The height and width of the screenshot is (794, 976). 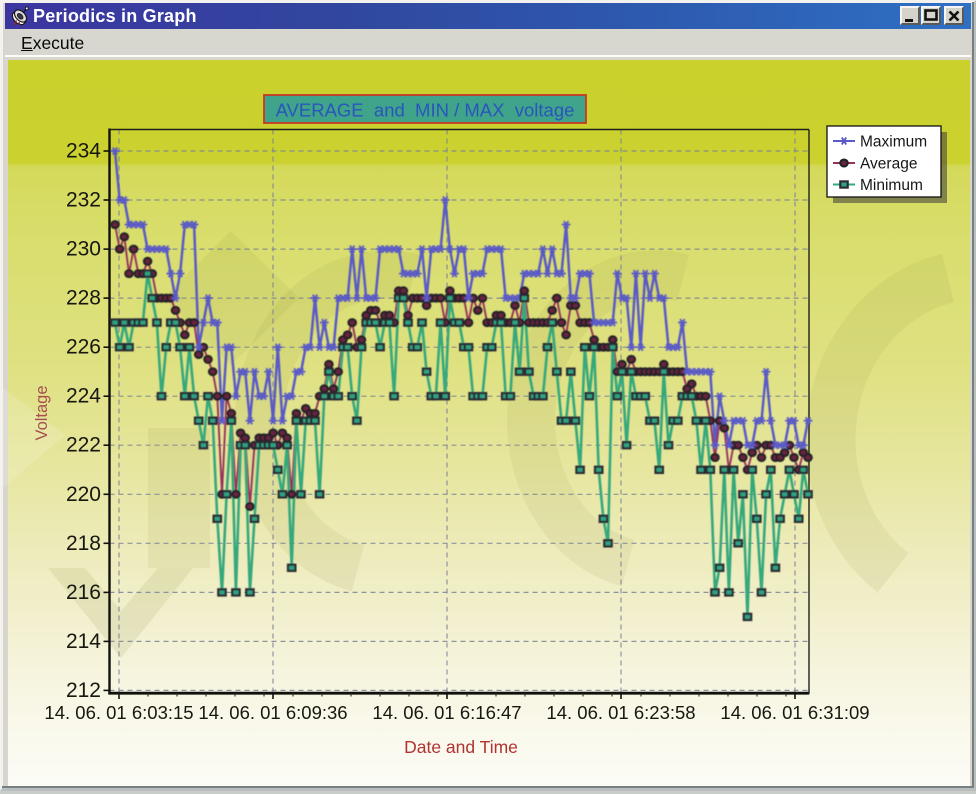 I want to click on svg-text: 220, so click(x=83, y=494).